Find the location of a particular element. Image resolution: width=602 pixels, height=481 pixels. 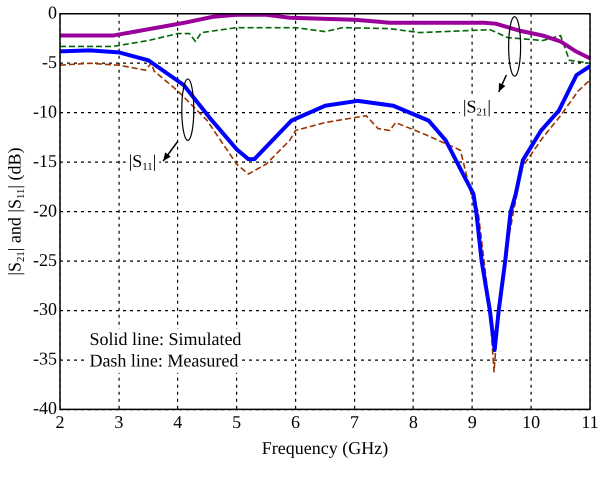

y-tick-label: 0 is located at coordinates (52, 12).